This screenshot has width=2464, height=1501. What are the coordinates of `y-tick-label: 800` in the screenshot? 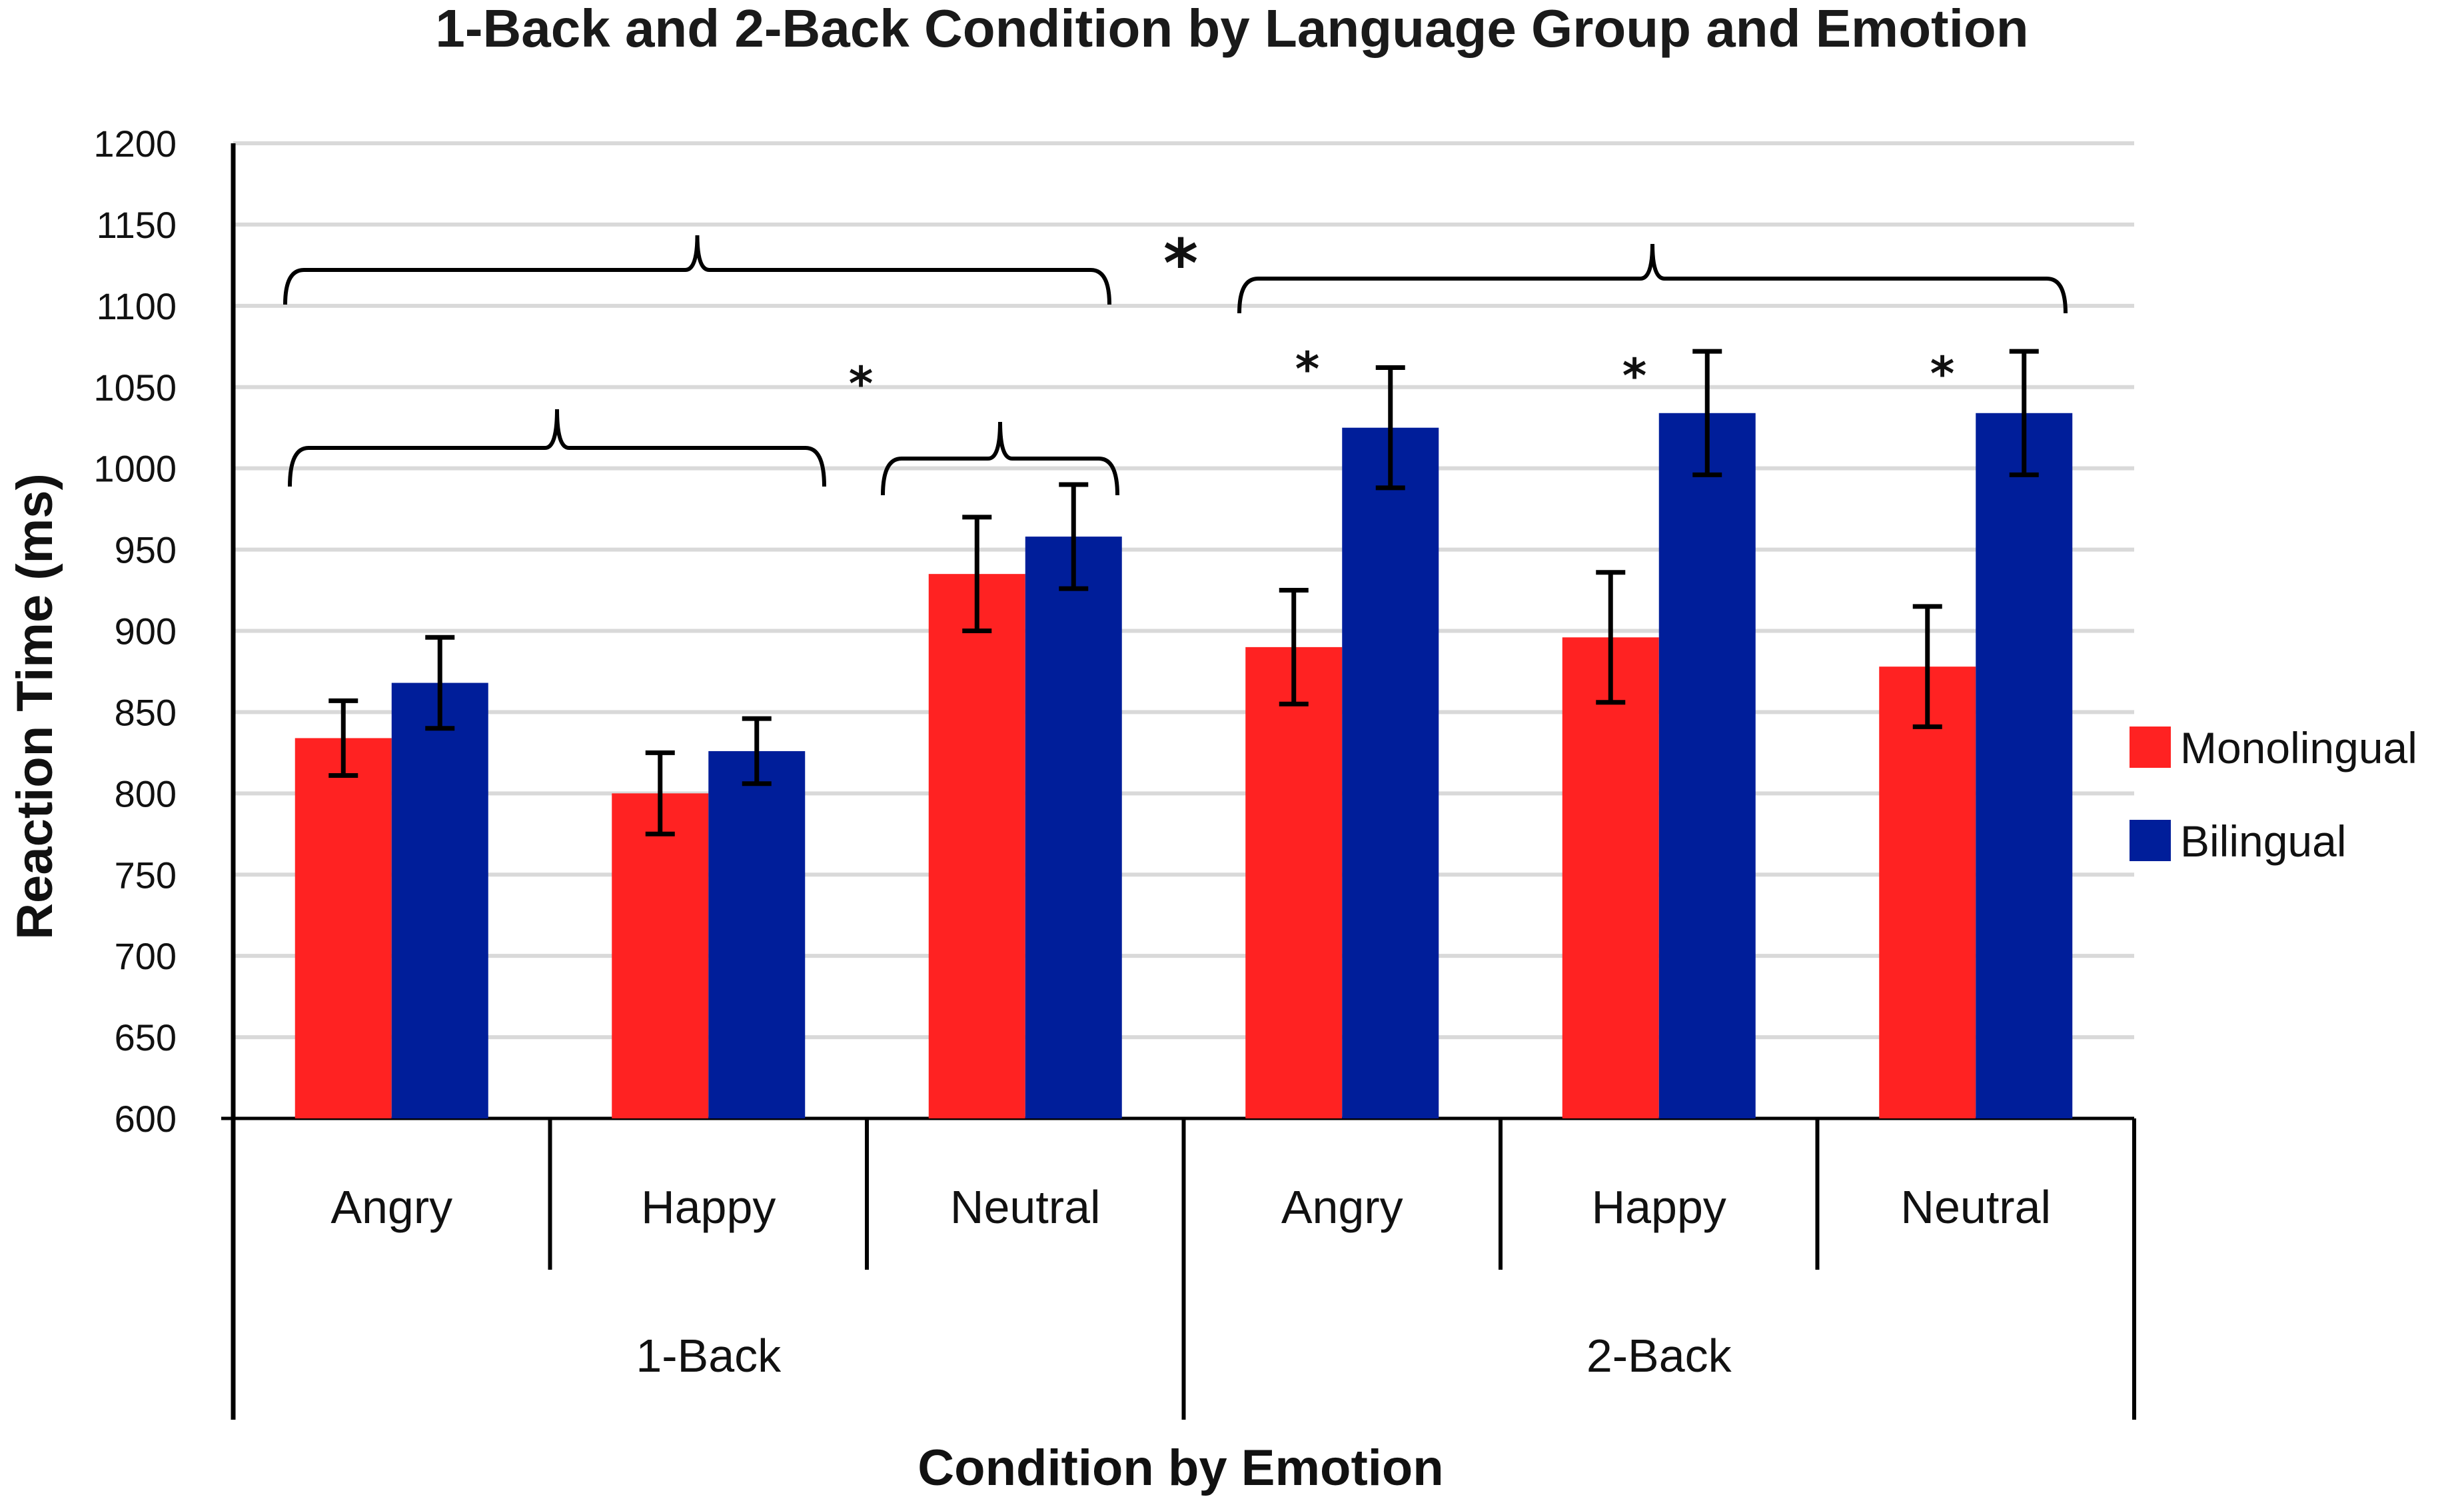 It's located at (146, 793).